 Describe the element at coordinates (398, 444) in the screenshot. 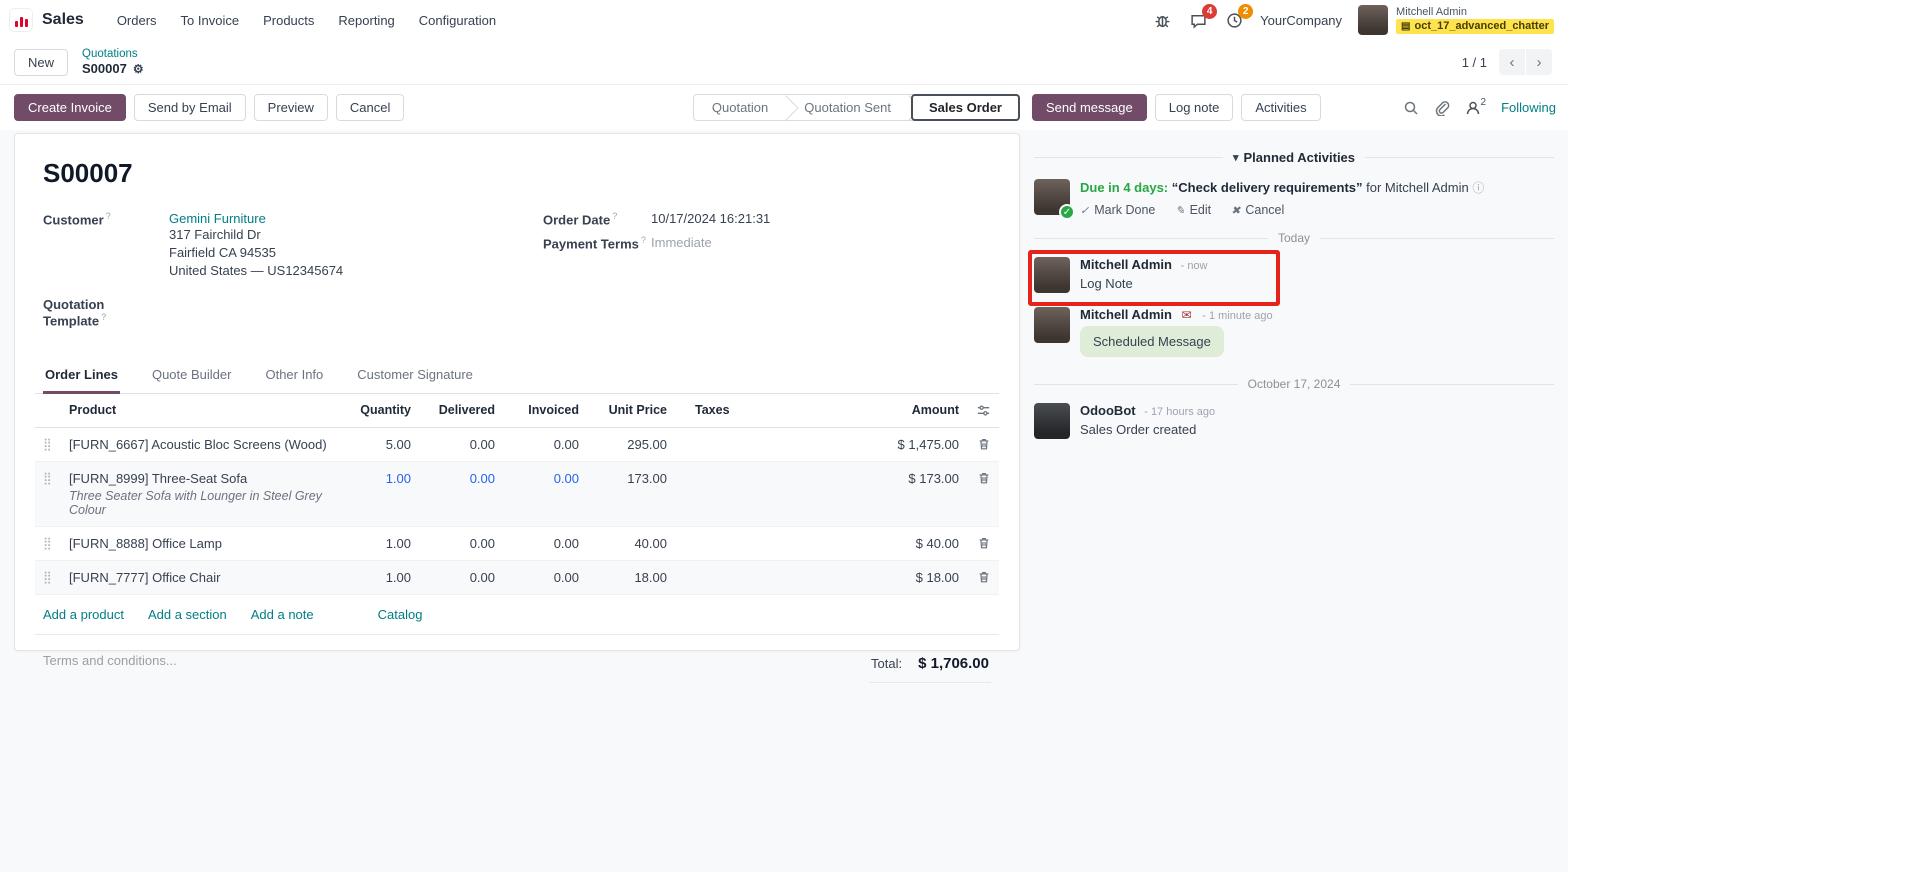

I see `quantity-cell: 5.00` at that location.